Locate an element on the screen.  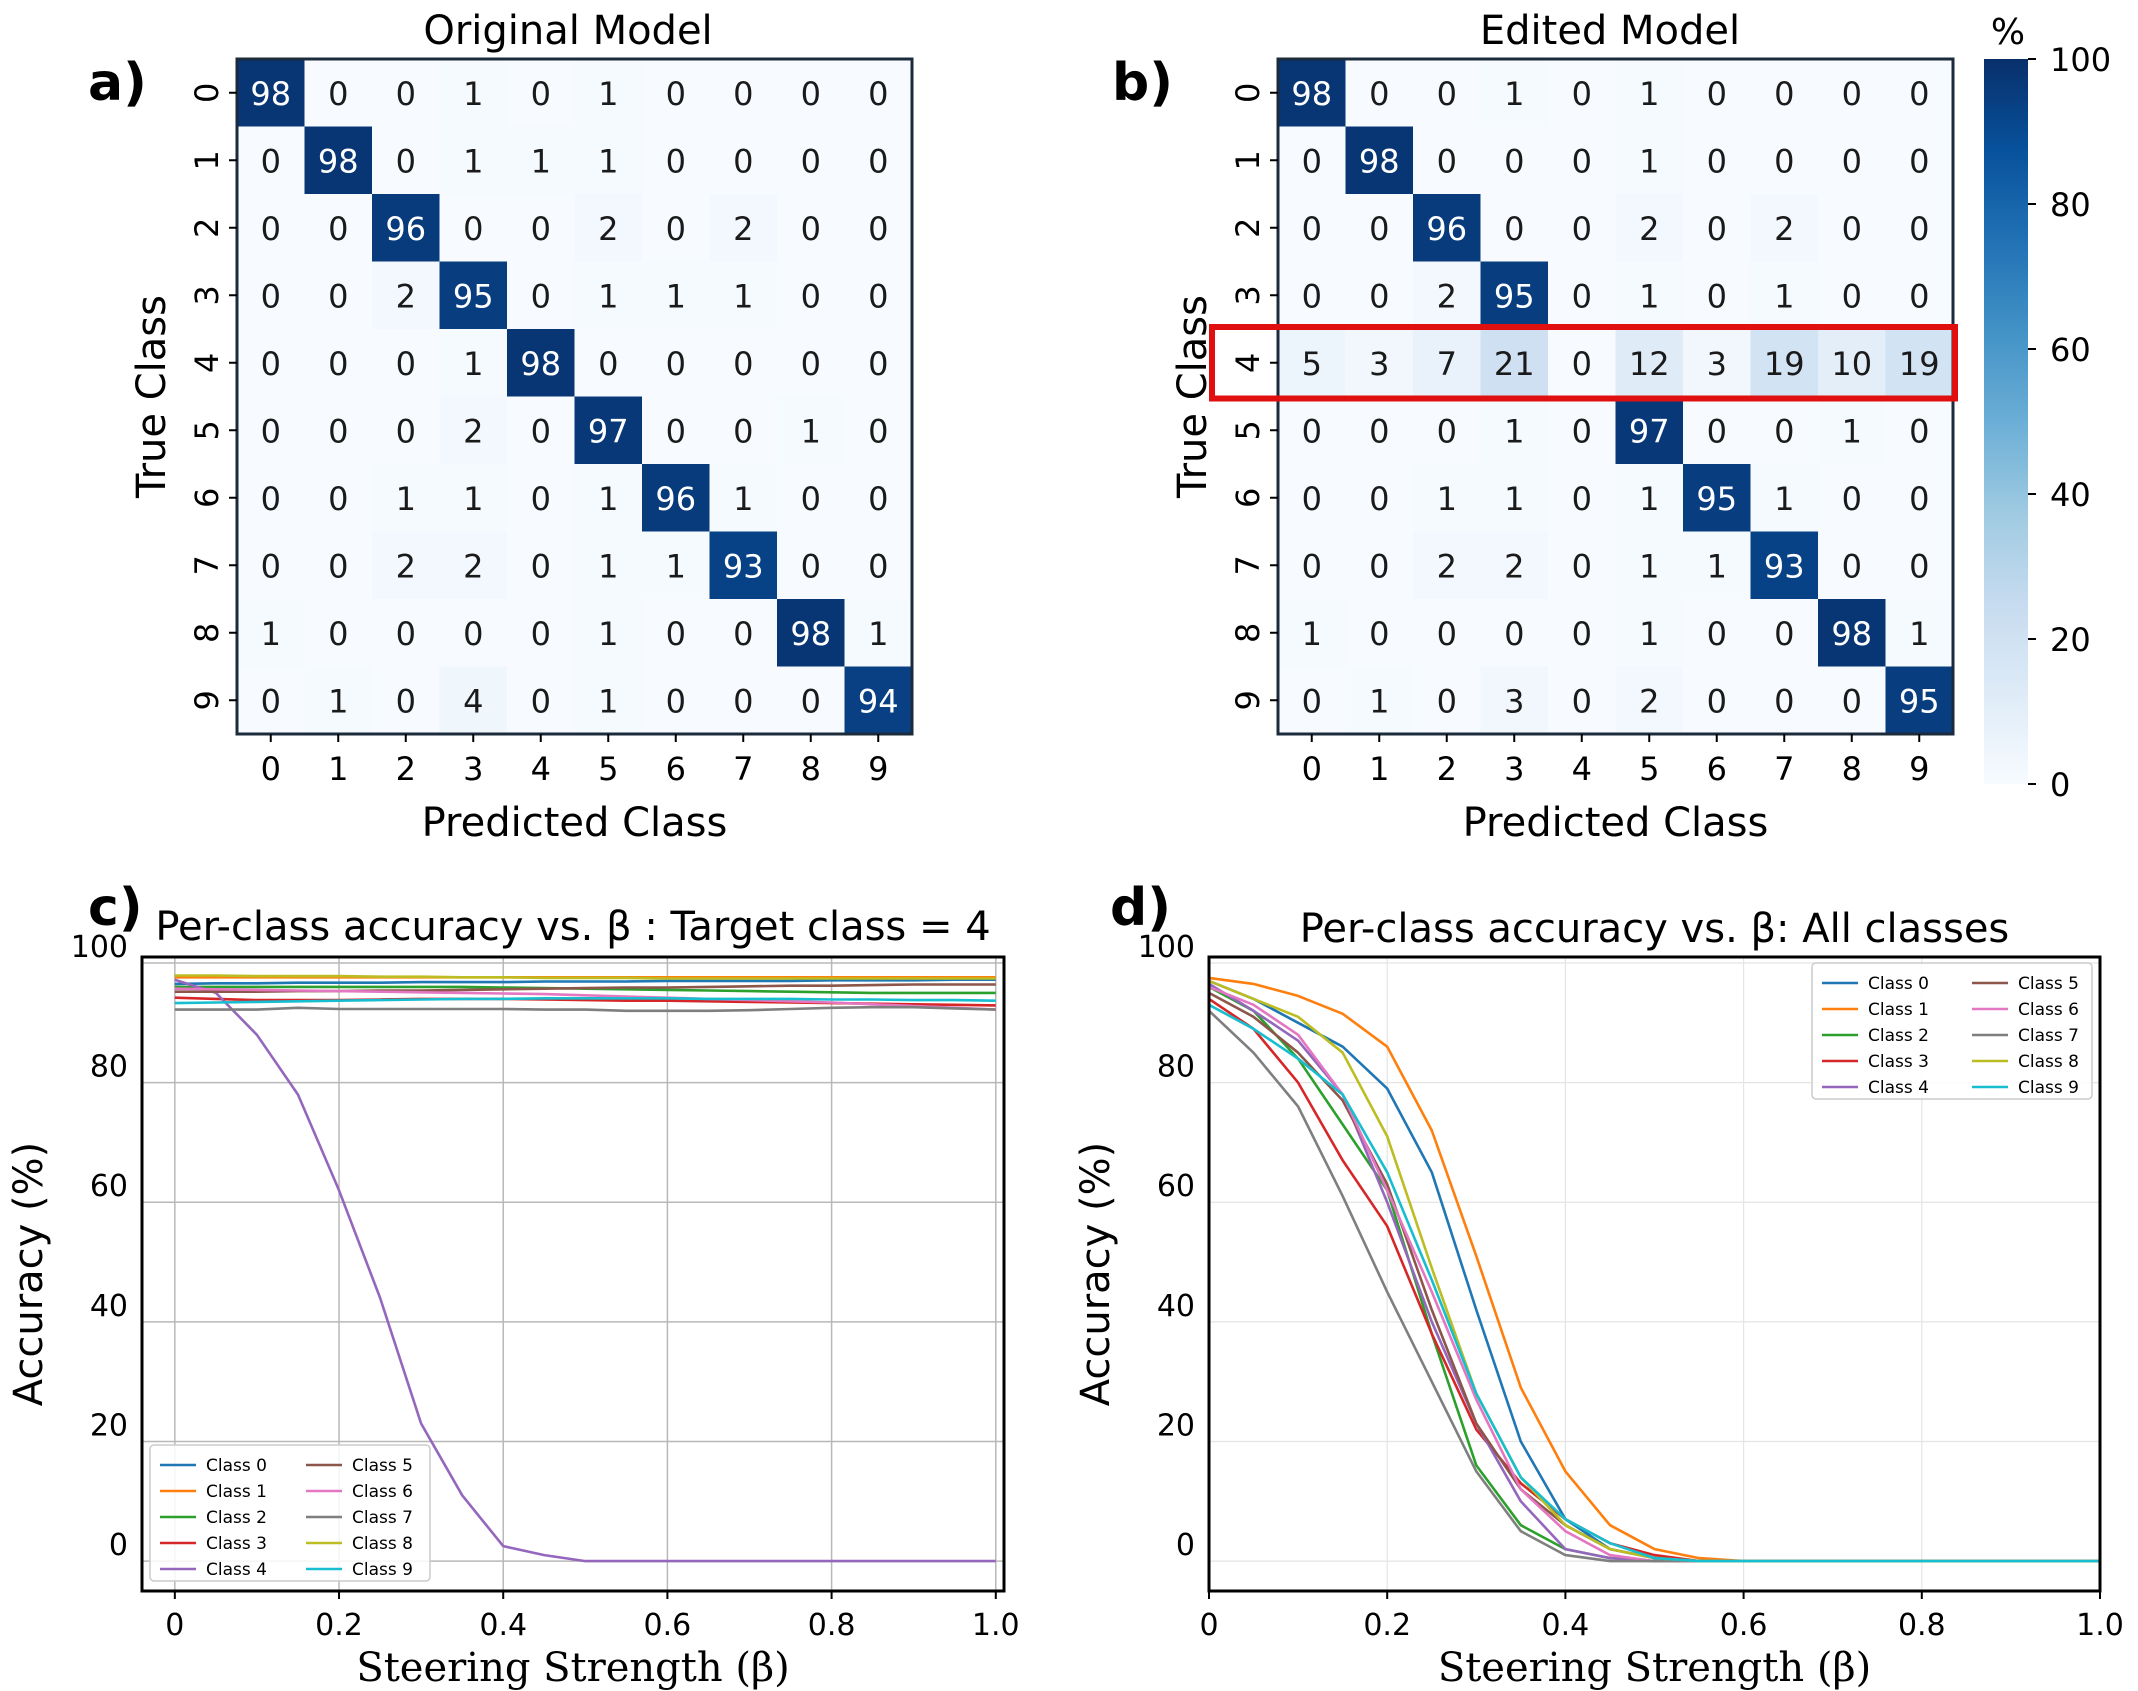
x-tick-label: 8 is located at coordinates (1852, 769).